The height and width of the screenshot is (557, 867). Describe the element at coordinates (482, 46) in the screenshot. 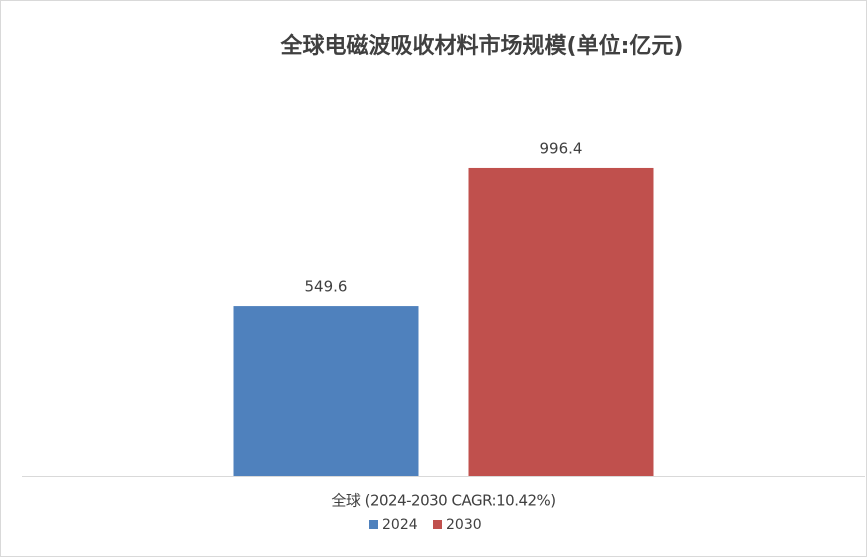

I see `chart-title: 全球电磁波吸收材料市场规模(单位:亿元)` at that location.